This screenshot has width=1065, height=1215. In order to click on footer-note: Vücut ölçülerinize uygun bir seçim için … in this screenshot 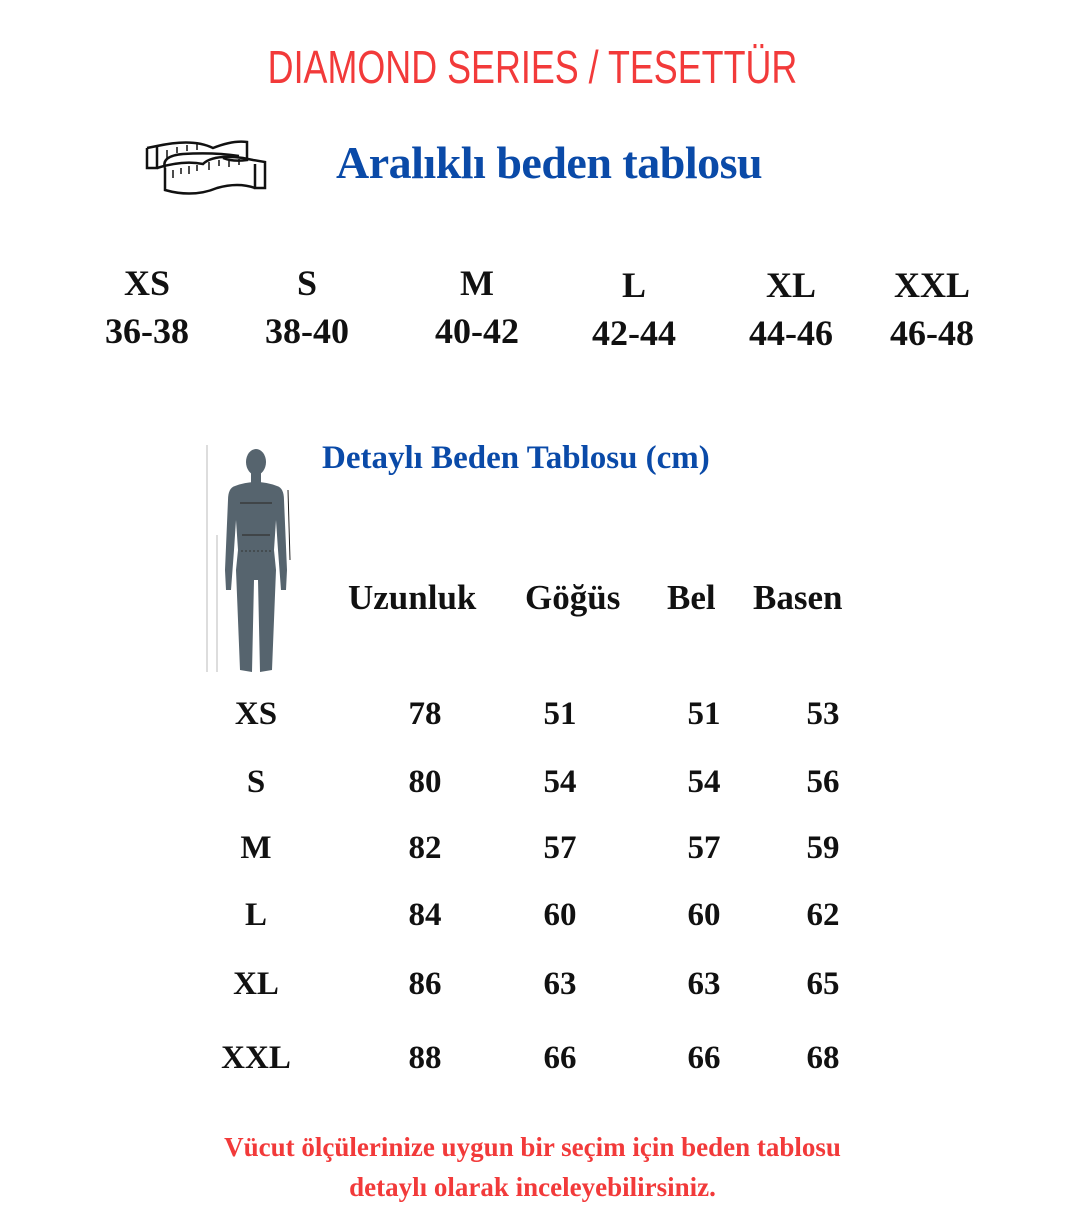, I will do `click(532, 1167)`.